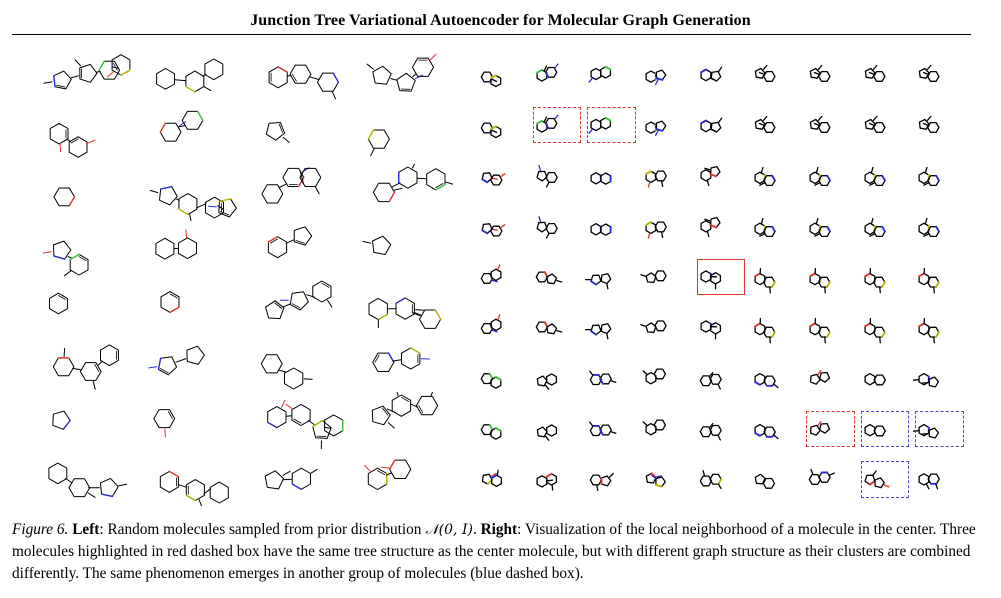 The width and height of the screenshot is (1001, 598). I want to click on header-rule, so click(491, 34).